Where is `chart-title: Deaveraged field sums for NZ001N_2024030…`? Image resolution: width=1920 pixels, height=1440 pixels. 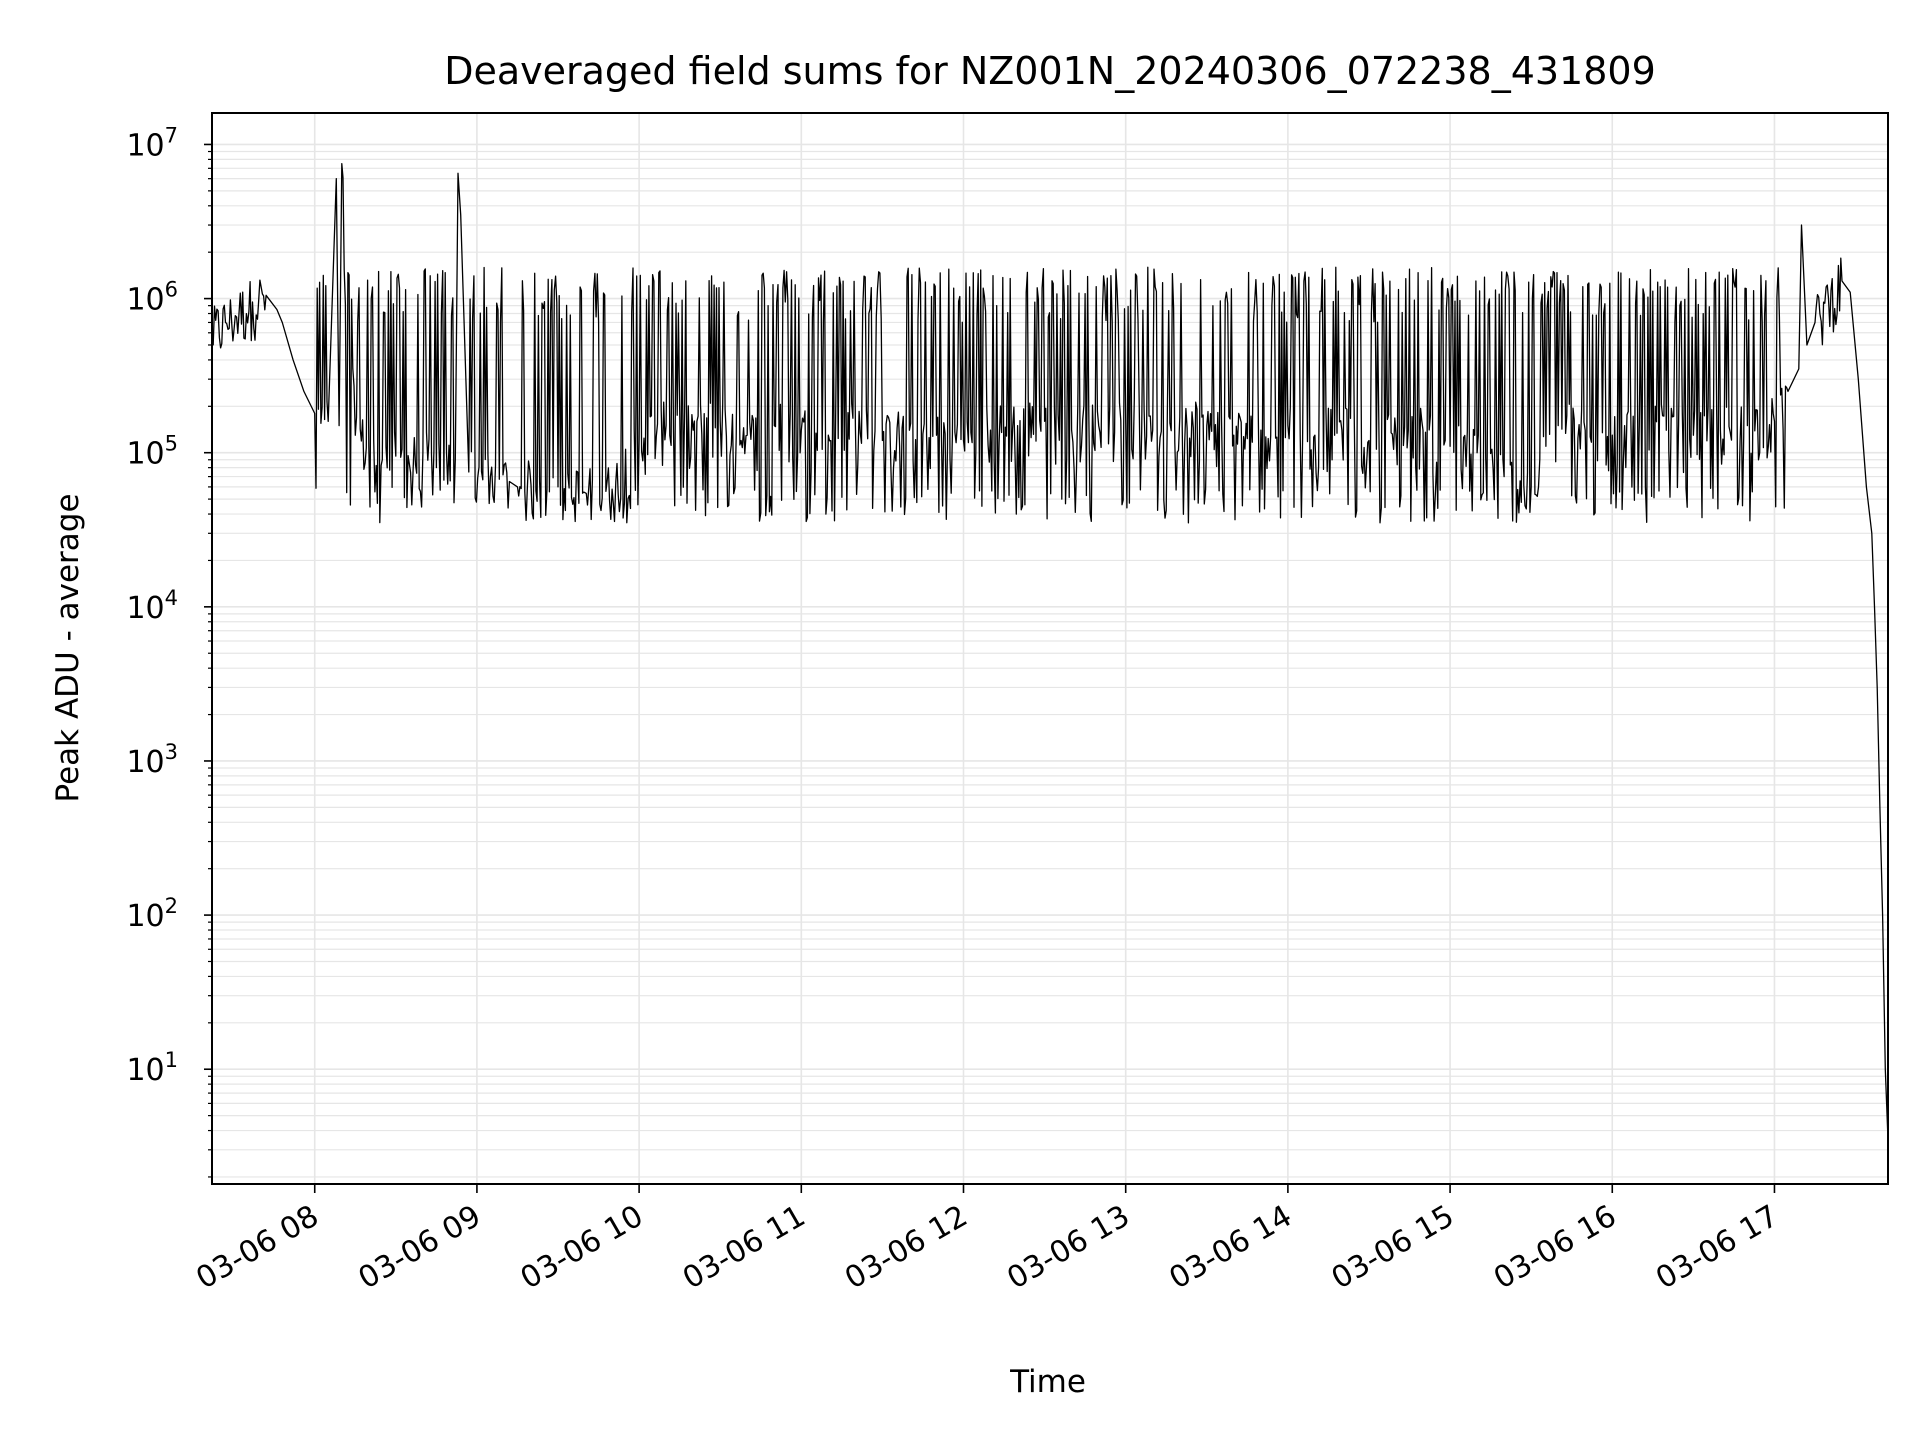
chart-title: Deaveraged field sums for NZ001N_2024030… is located at coordinates (1050, 71).